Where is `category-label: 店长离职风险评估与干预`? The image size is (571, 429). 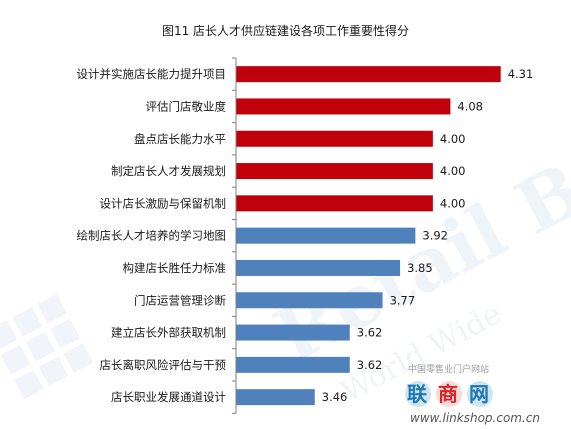 category-label: 店长离职风险评估与干预 is located at coordinates (163, 365).